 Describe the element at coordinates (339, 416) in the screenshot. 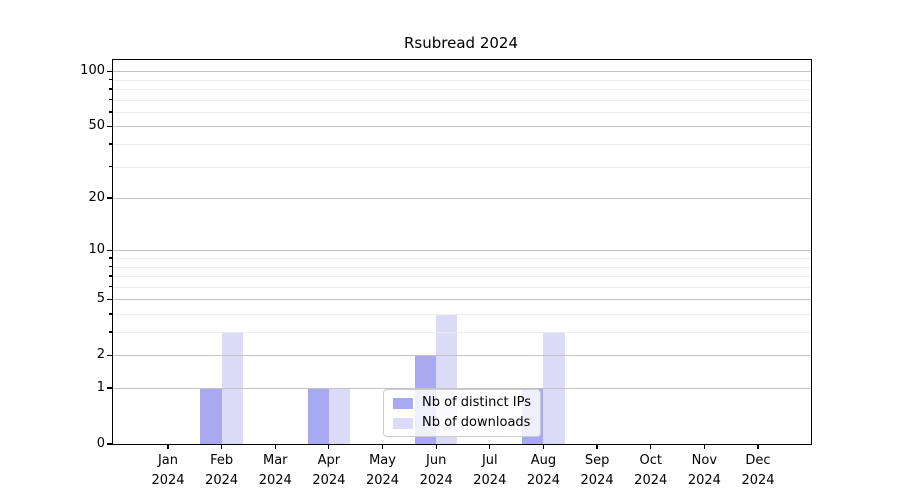

I see `bar-apr-series1` at that location.